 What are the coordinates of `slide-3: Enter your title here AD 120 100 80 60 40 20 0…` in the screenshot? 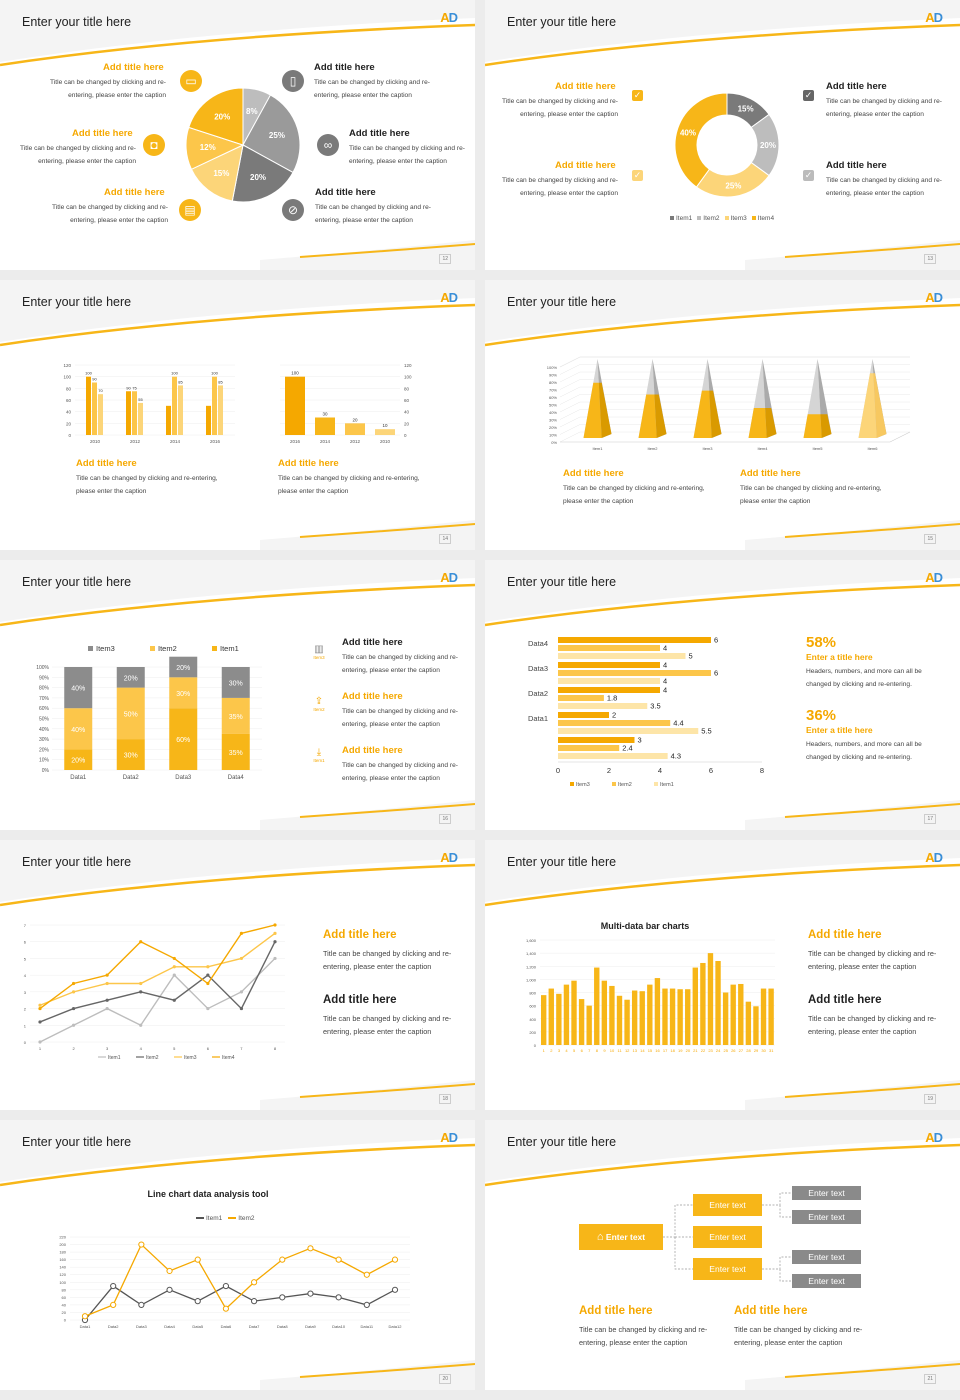 It's located at (237, 415).